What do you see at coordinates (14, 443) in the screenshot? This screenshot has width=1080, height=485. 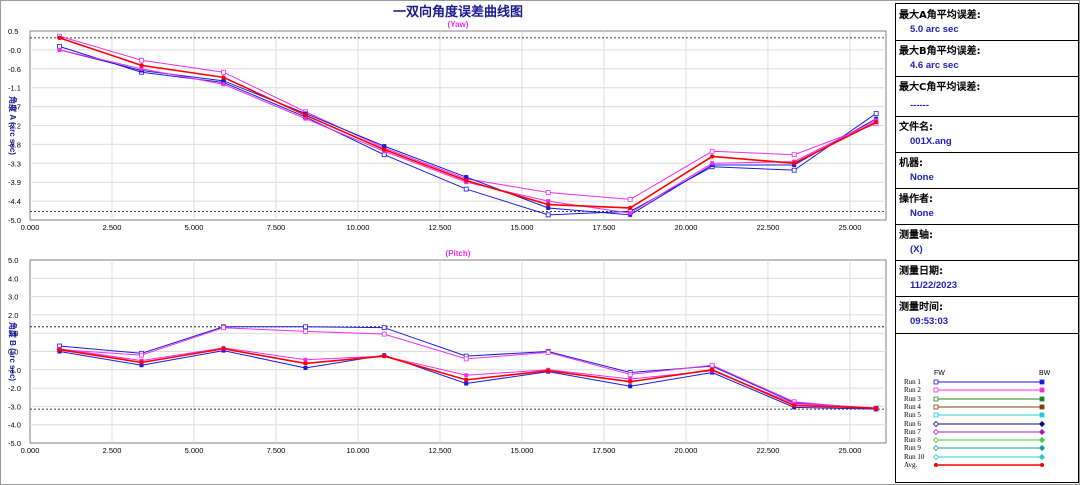 I see `pitch-y-tick-label: -5.0` at bounding box center [14, 443].